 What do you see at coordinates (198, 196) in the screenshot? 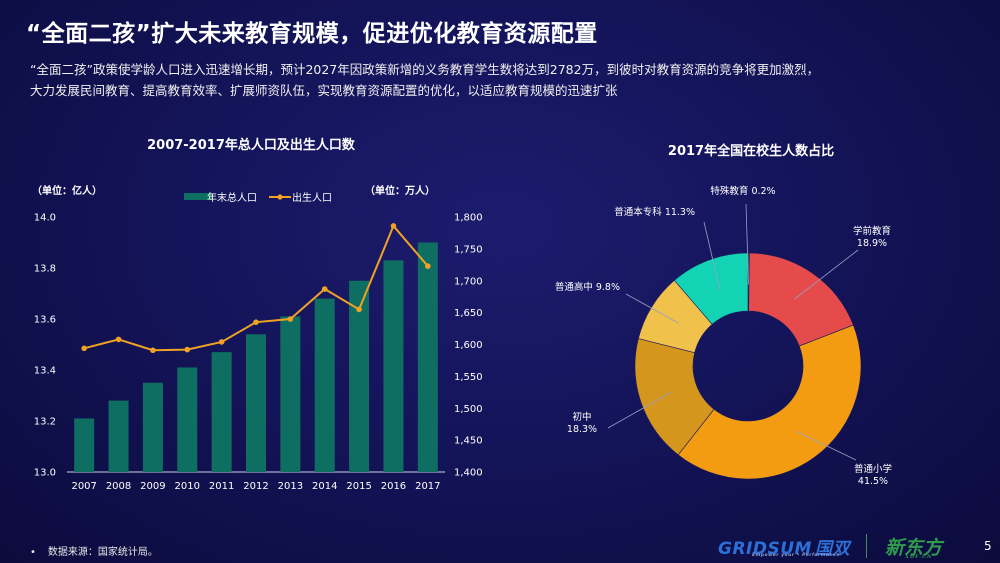
I see `legend-swatch-bar` at bounding box center [198, 196].